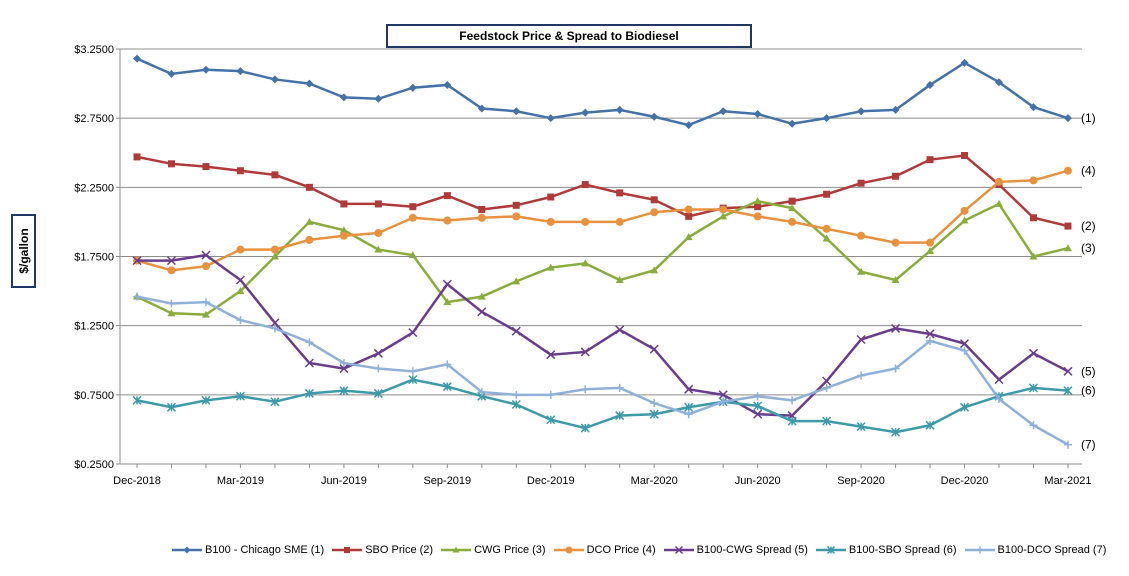 This screenshot has height=576, width=1129. Describe the element at coordinates (758, 481) in the screenshot. I see `x-tick-label: Jun-2020` at that location.